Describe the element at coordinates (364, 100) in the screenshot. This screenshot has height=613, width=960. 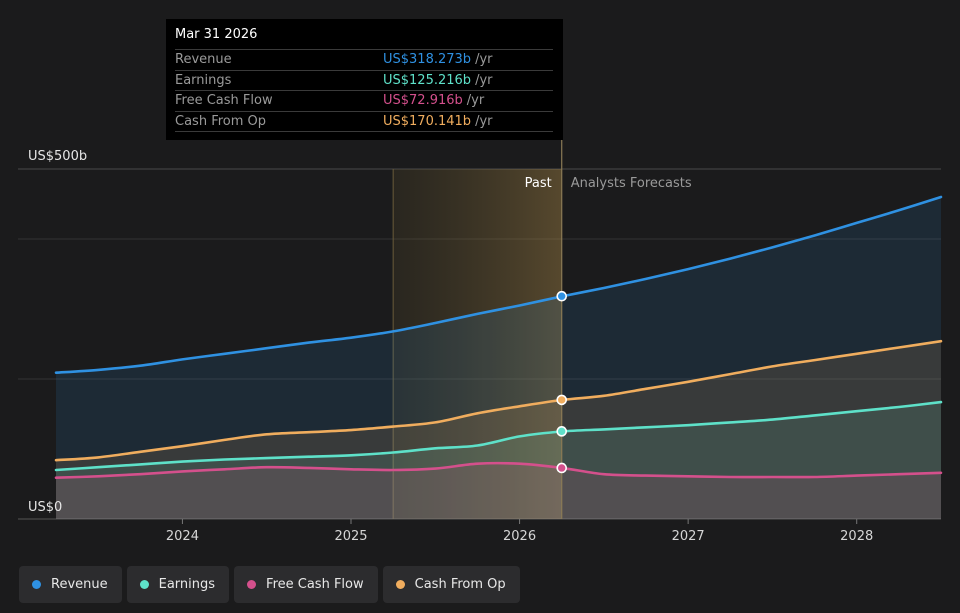
I see `tooltip-row-free-cash-flow: Free Cash Flow US$72.916b /yr` at that location.